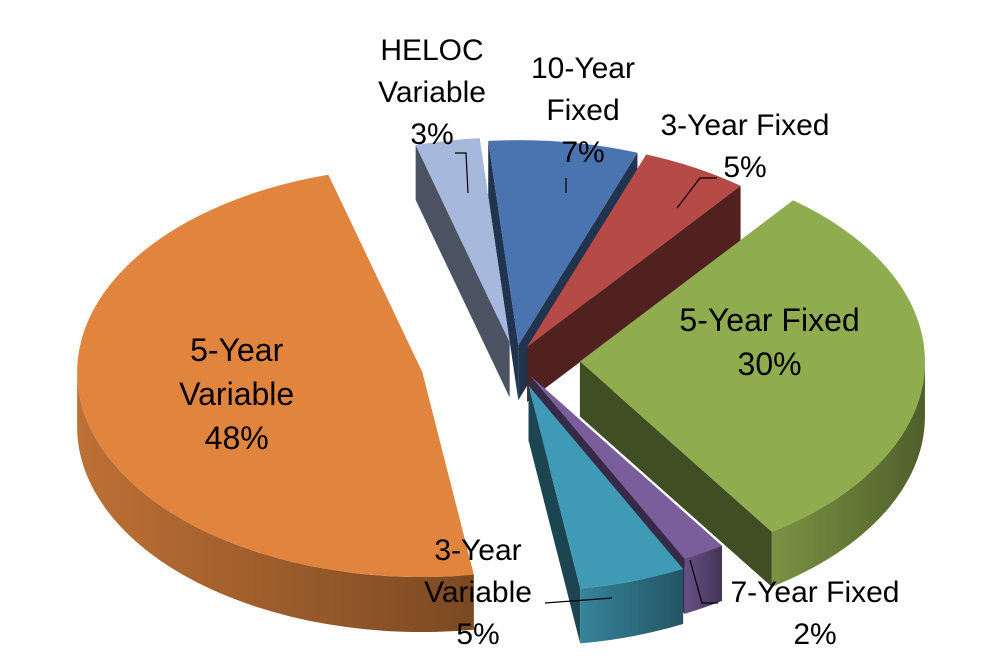 The image size is (1002, 669). What do you see at coordinates (744, 167) in the screenshot?
I see `value-label-3-year-fixed: 5%` at bounding box center [744, 167].